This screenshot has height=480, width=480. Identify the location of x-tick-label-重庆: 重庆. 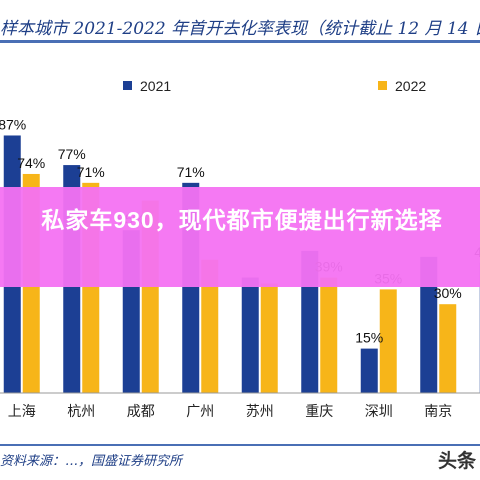
(319, 412).